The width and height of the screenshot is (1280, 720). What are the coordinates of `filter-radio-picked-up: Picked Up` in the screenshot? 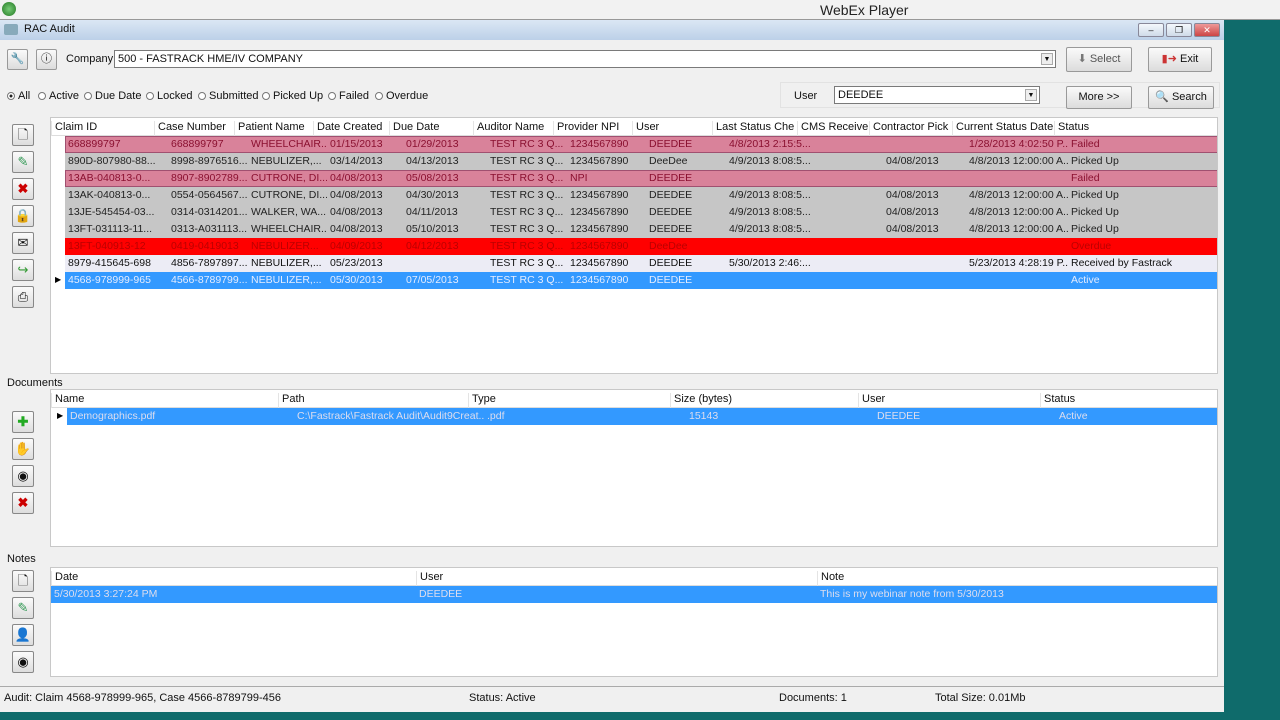 It's located at (292, 96).